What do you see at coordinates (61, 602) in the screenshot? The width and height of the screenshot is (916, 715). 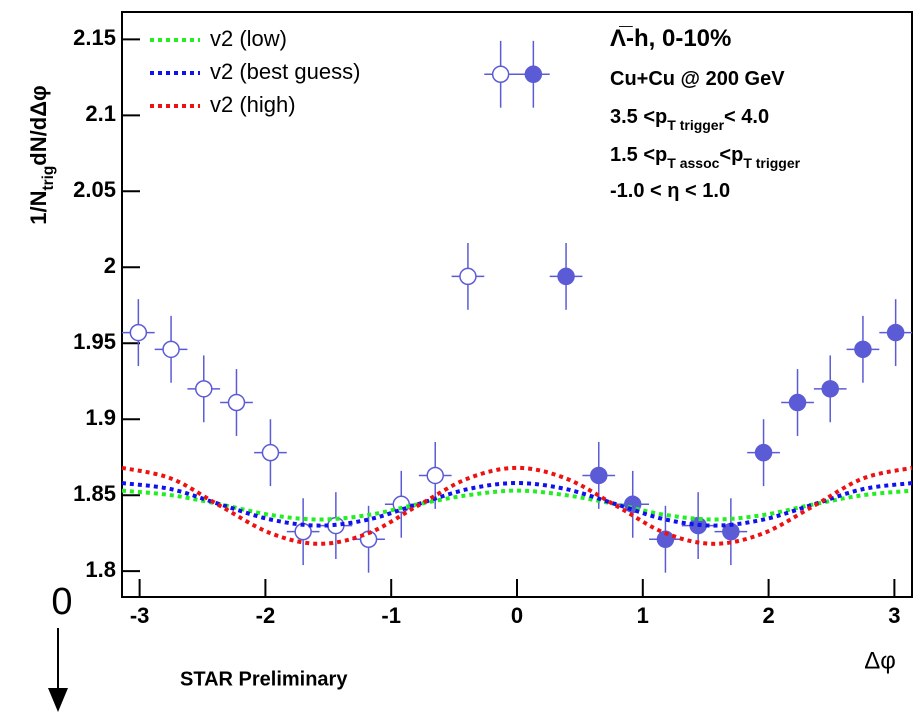 I see `overlay-label: 0` at bounding box center [61, 602].